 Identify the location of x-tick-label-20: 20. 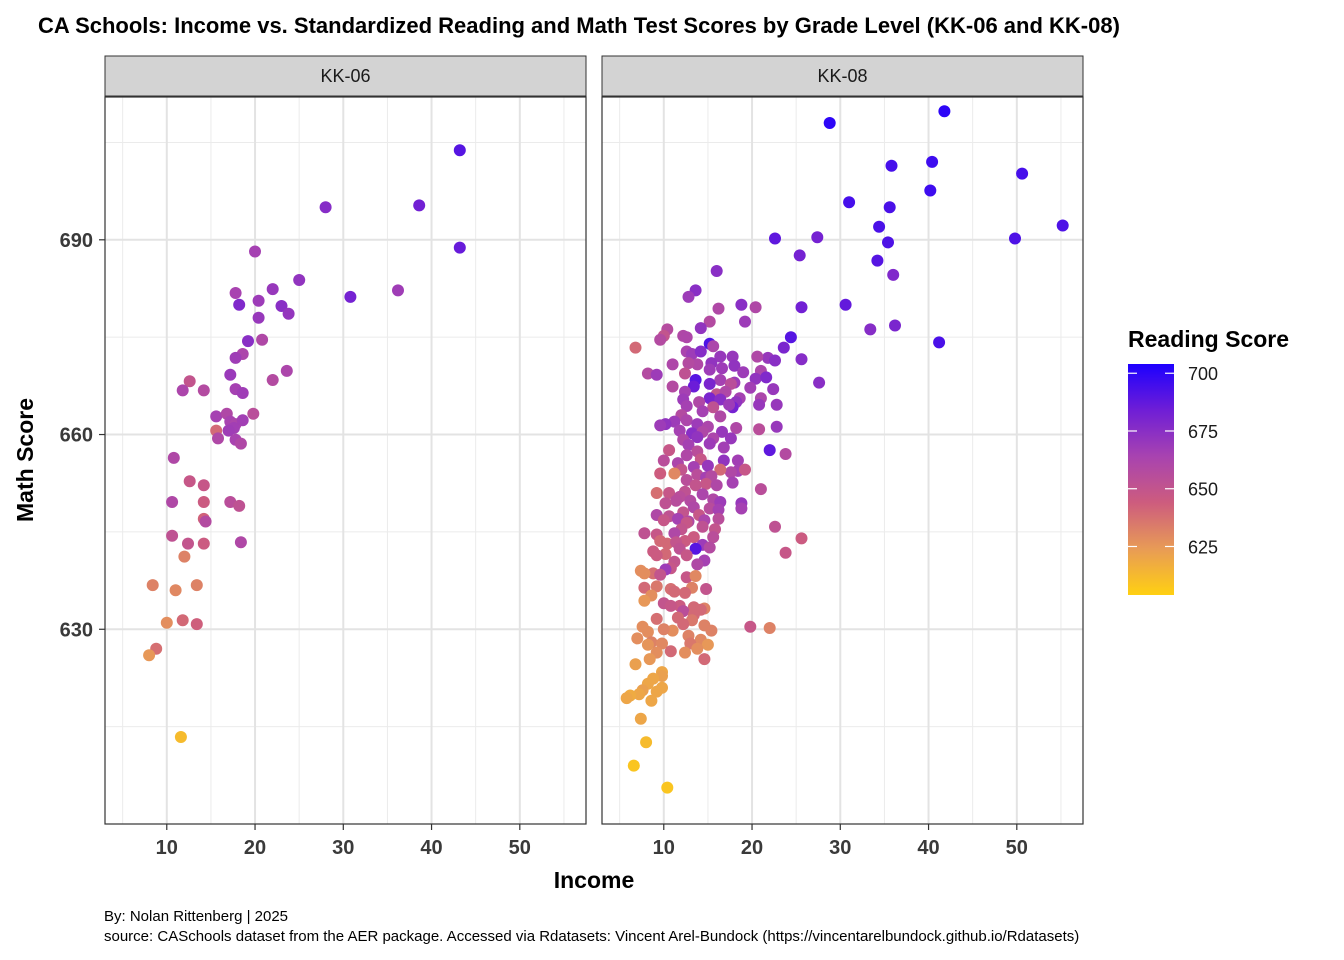
(752, 848).